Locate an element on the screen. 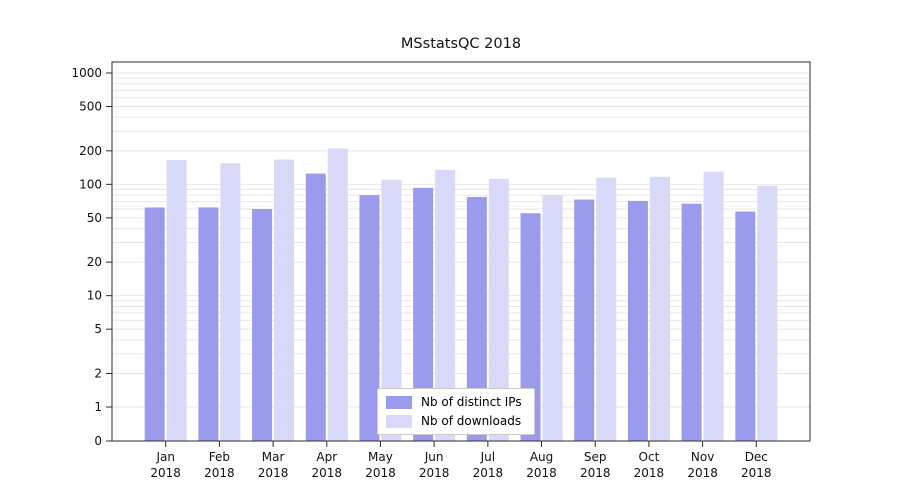  bar-downloads-feb is located at coordinates (230, 302).